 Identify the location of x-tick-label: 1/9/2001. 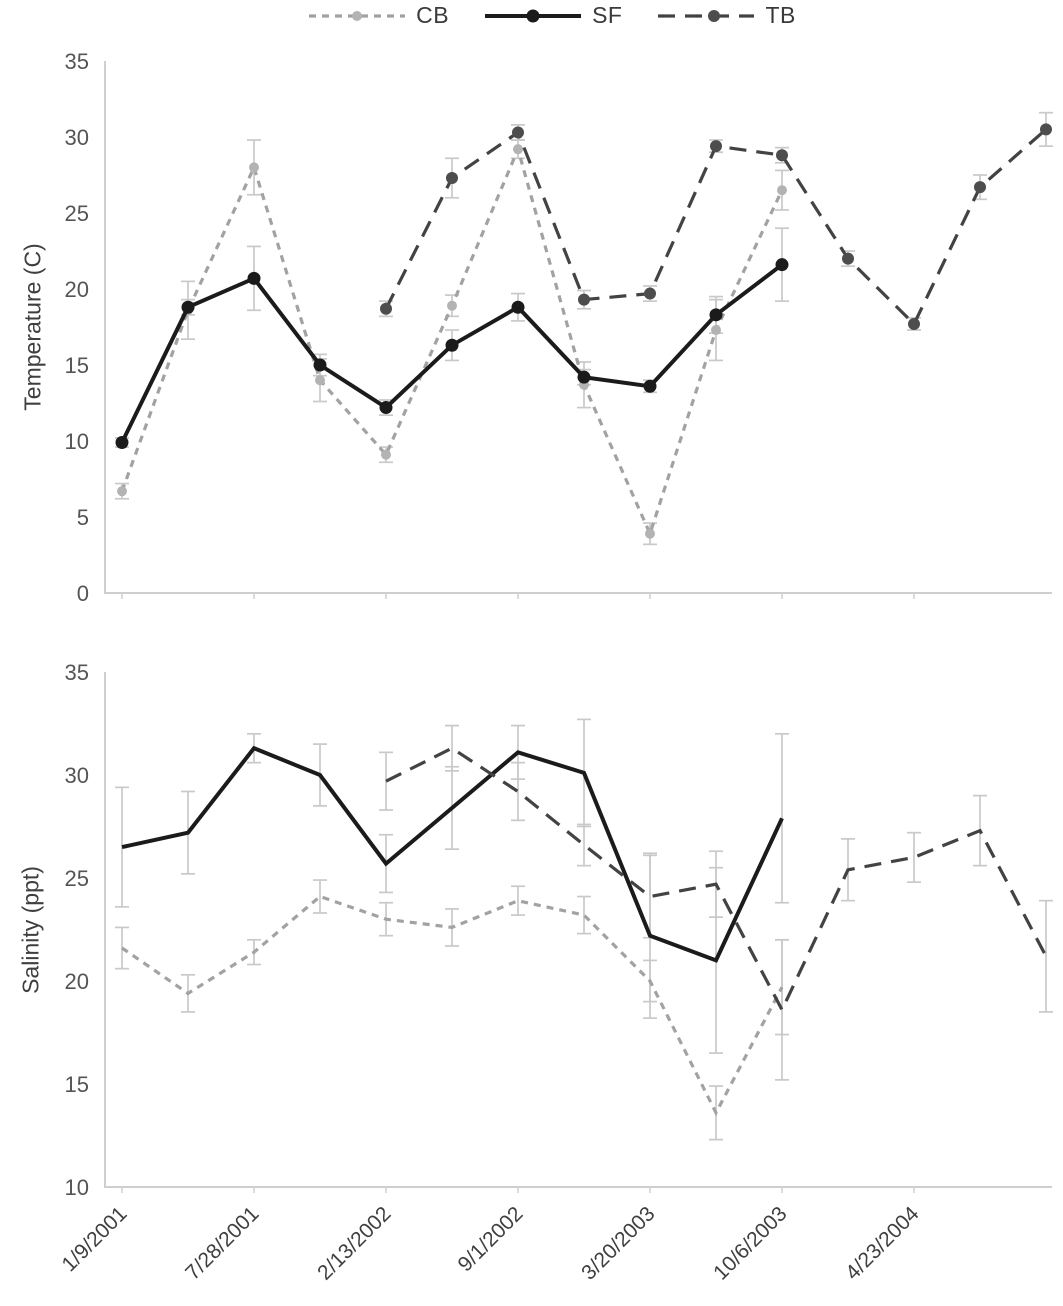
(94, 1239).